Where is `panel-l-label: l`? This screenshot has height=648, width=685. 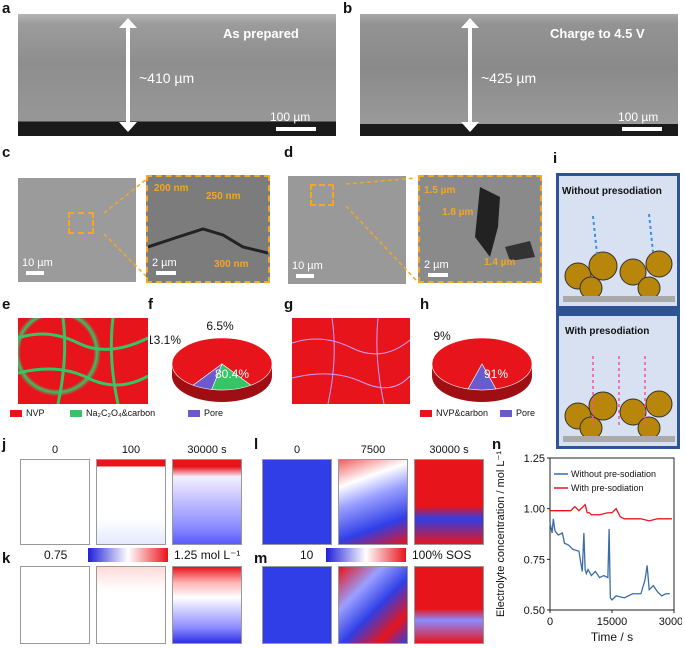 panel-l-label: l is located at coordinates (256, 444).